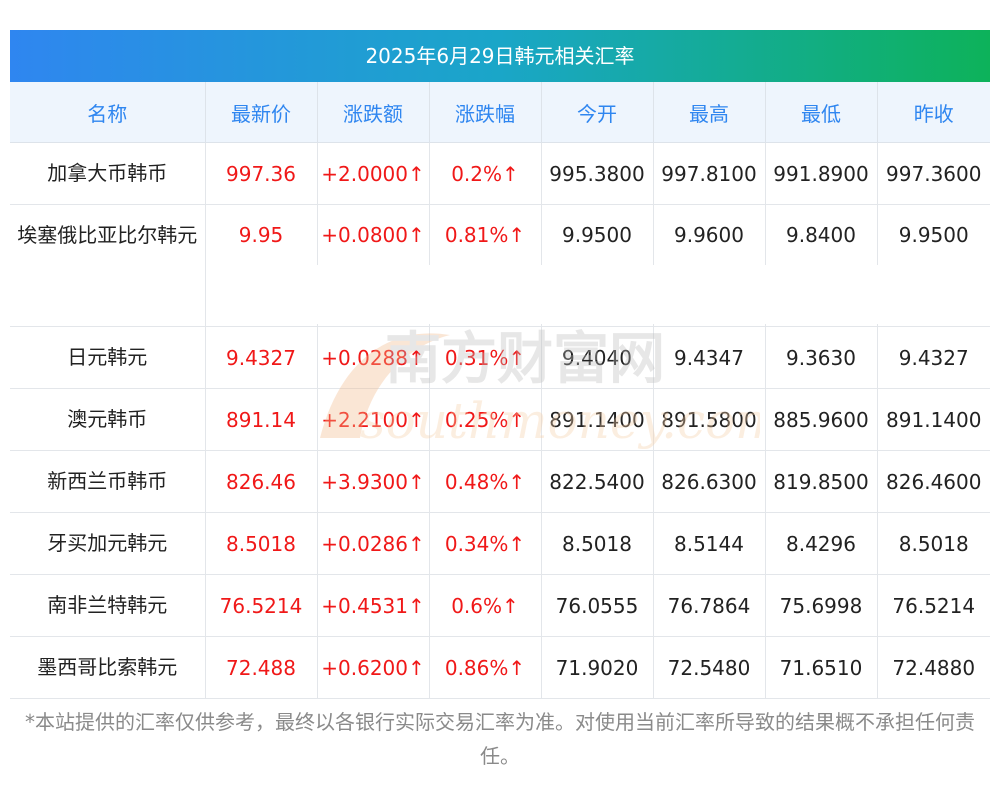 The height and width of the screenshot is (793, 1000). Describe the element at coordinates (485, 419) in the screenshot. I see `cell-change-pct: 0.25%↑` at that location.